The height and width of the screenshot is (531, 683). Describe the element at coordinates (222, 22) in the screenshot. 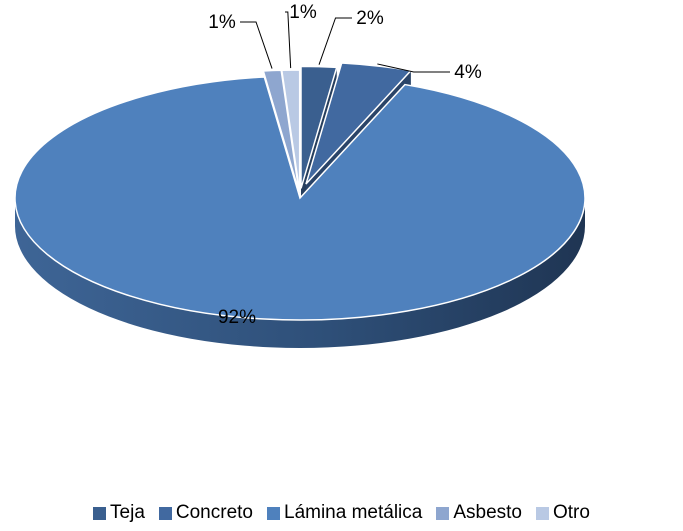

I see `data-label-asbesto: 1%` at that location.